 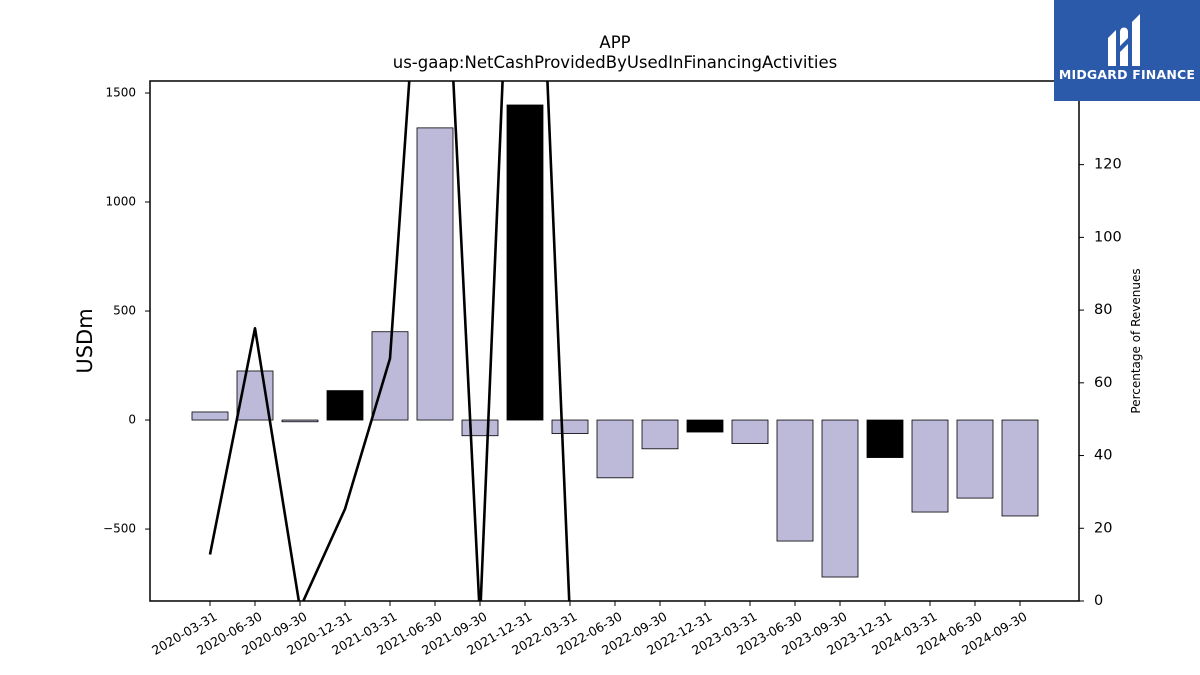 What do you see at coordinates (120, 202) in the screenshot?
I see `left-tick-label: 1000` at bounding box center [120, 202].